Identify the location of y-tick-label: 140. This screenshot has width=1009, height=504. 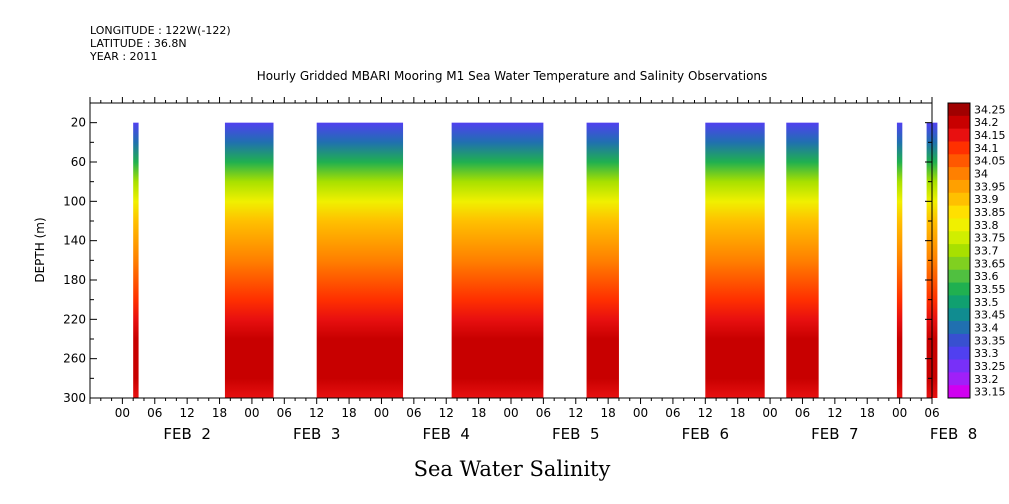
(74, 241).